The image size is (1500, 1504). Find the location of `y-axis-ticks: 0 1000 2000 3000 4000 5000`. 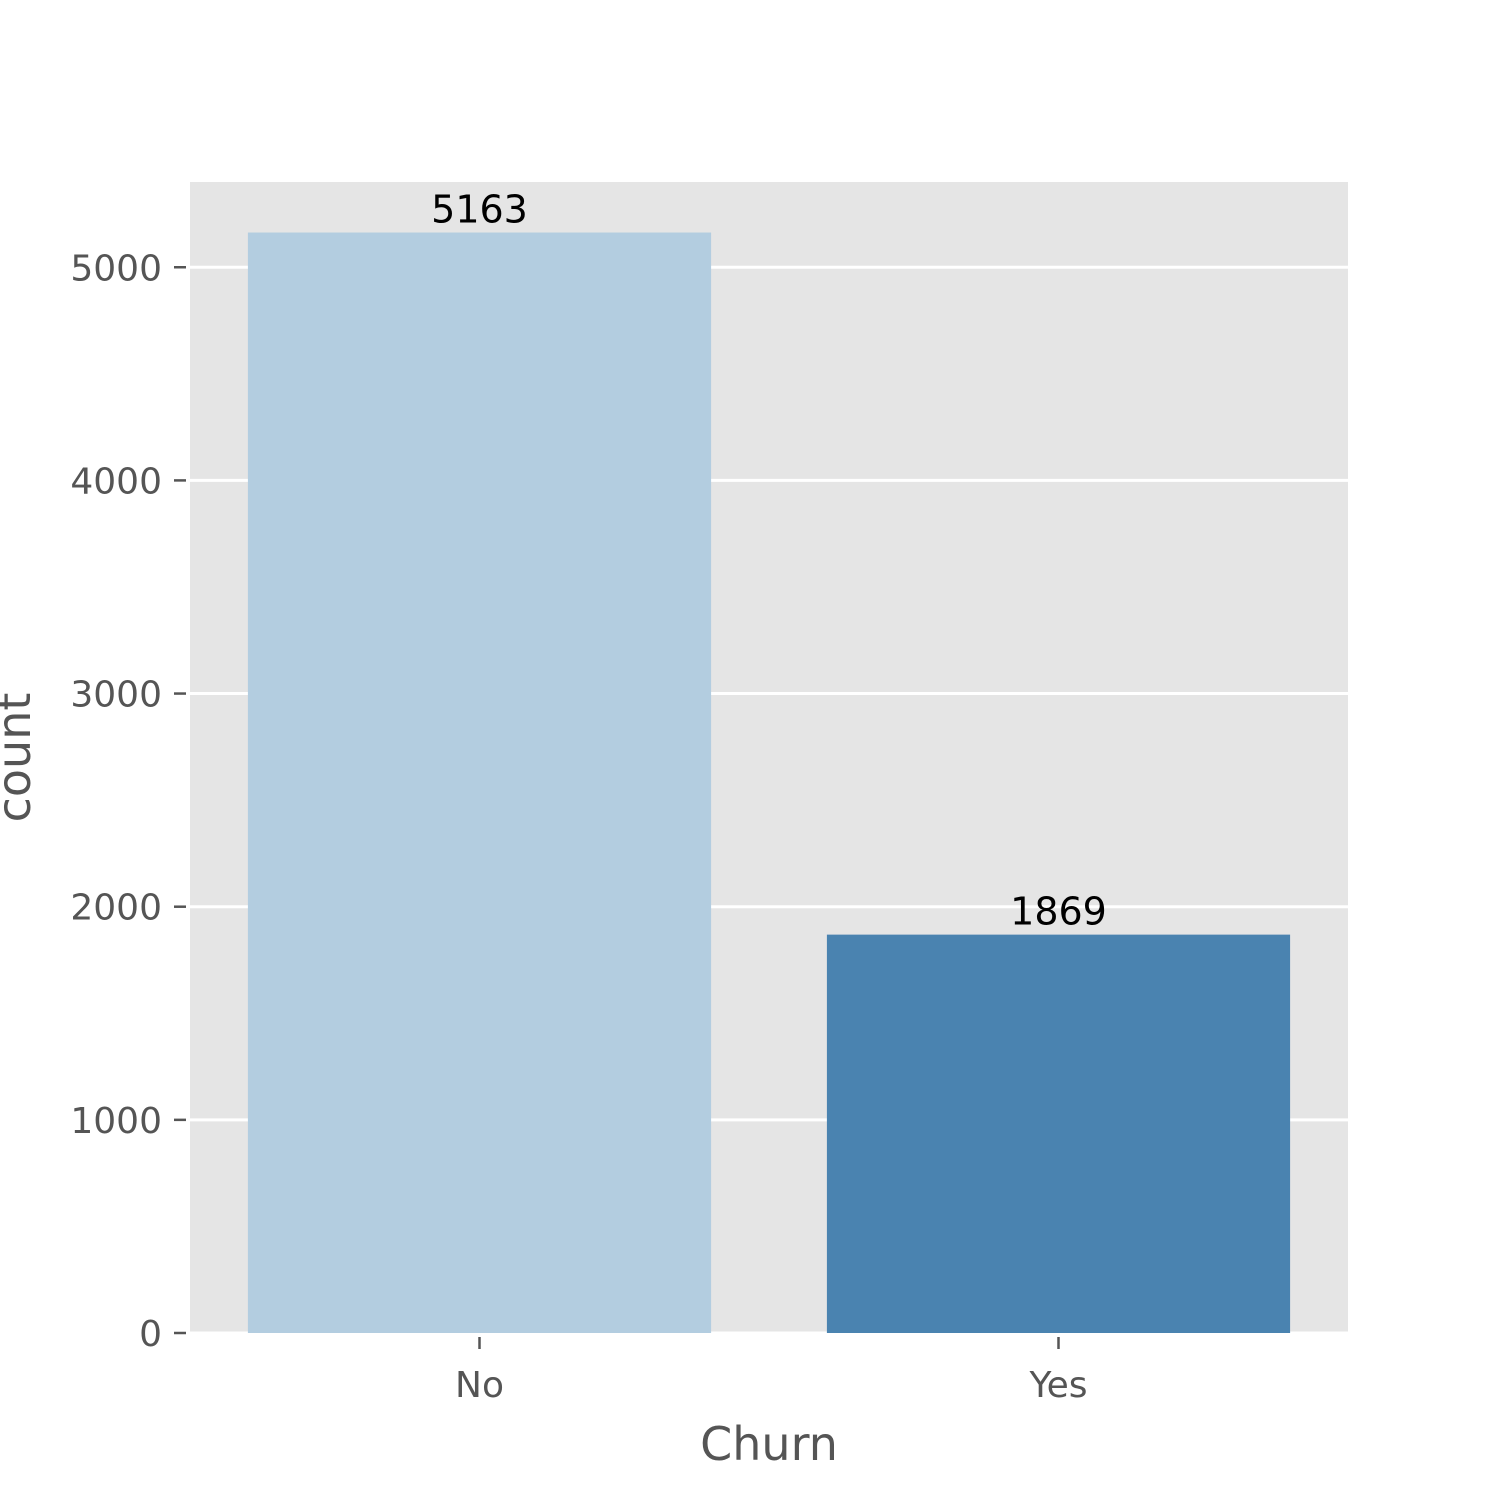

y-axis-ticks: 0 1000 2000 3000 4000 5000 is located at coordinates (128, 801).